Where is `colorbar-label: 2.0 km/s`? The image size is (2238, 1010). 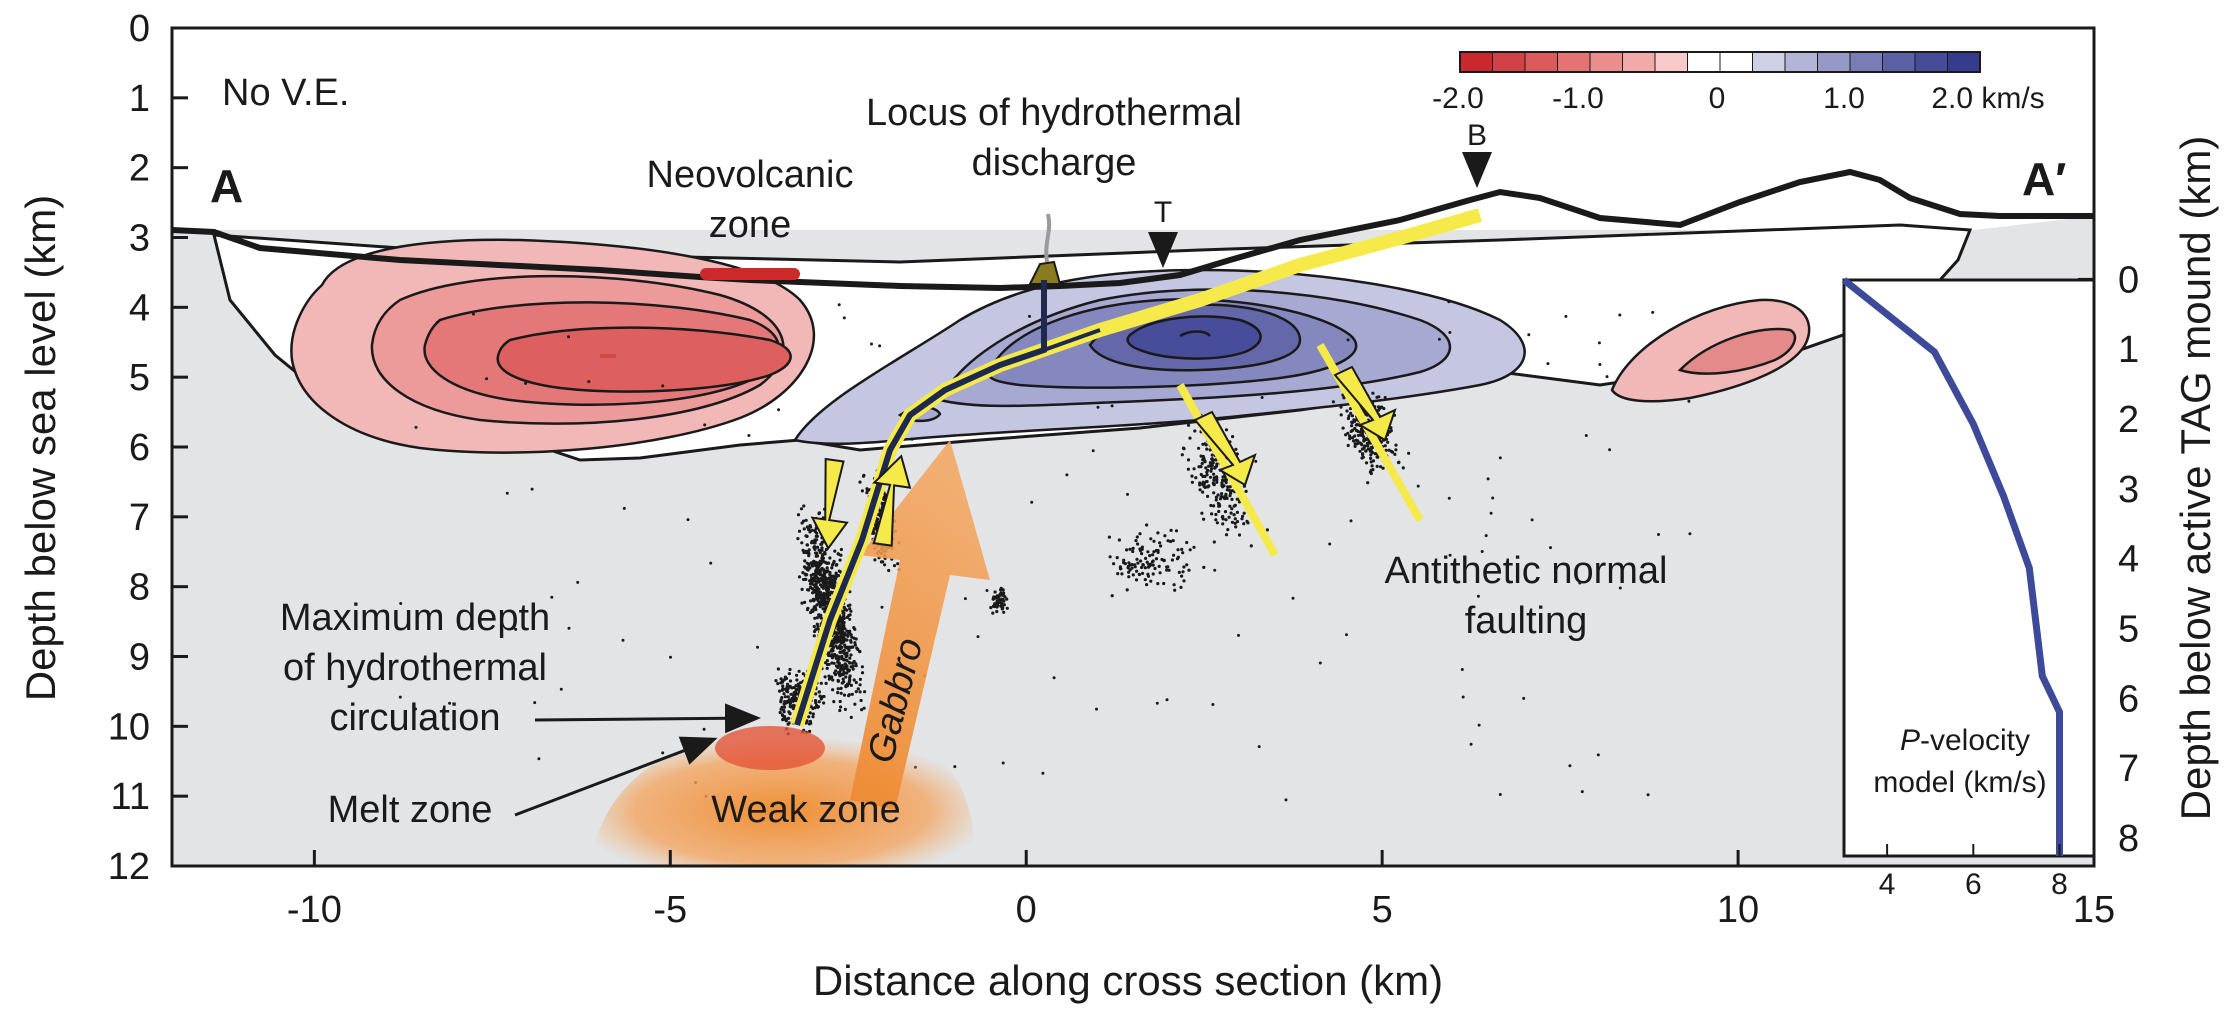 colorbar-label: 2.0 km/s is located at coordinates (1987, 98).